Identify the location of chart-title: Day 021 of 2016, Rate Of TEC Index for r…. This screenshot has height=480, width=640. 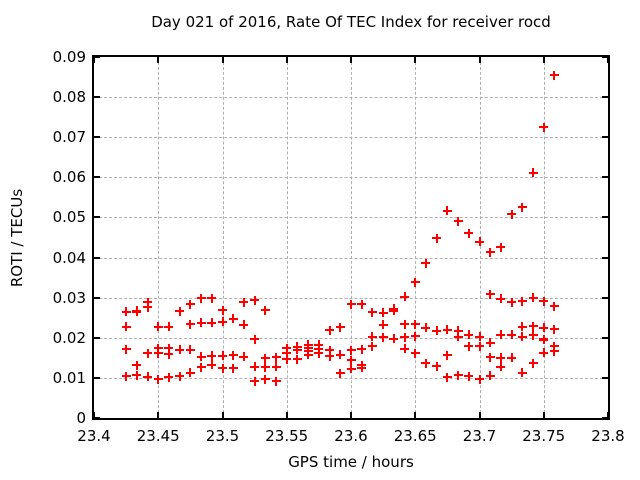
(351, 22).